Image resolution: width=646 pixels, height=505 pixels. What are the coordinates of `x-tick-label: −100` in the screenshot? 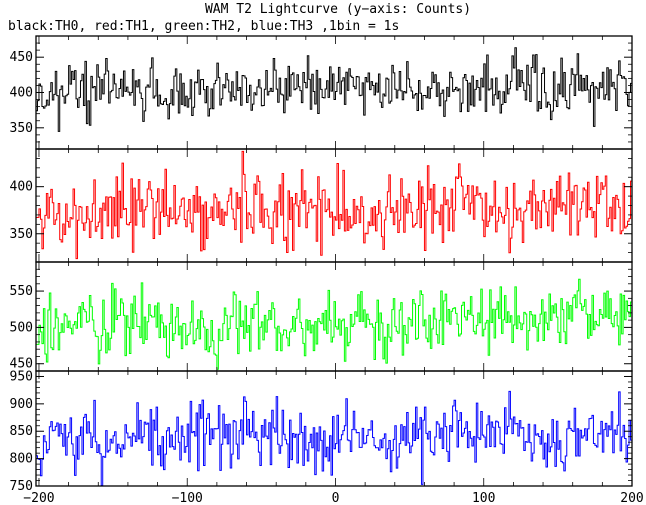 It's located at (187, 498).